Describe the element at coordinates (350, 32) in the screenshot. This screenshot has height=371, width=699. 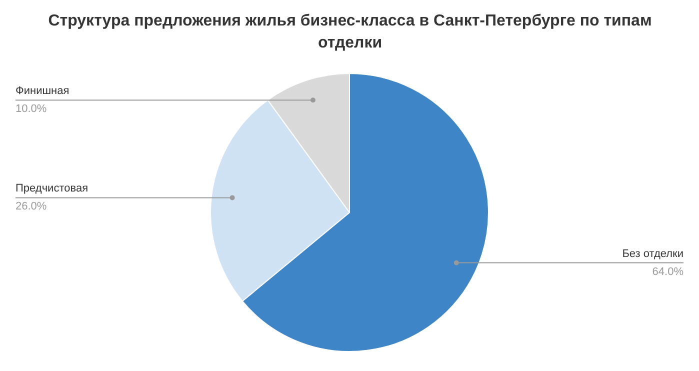
I see `chart-title: Структура предложения жилья бизнес-класса в Санкт-Петербурге по типам отделки` at that location.